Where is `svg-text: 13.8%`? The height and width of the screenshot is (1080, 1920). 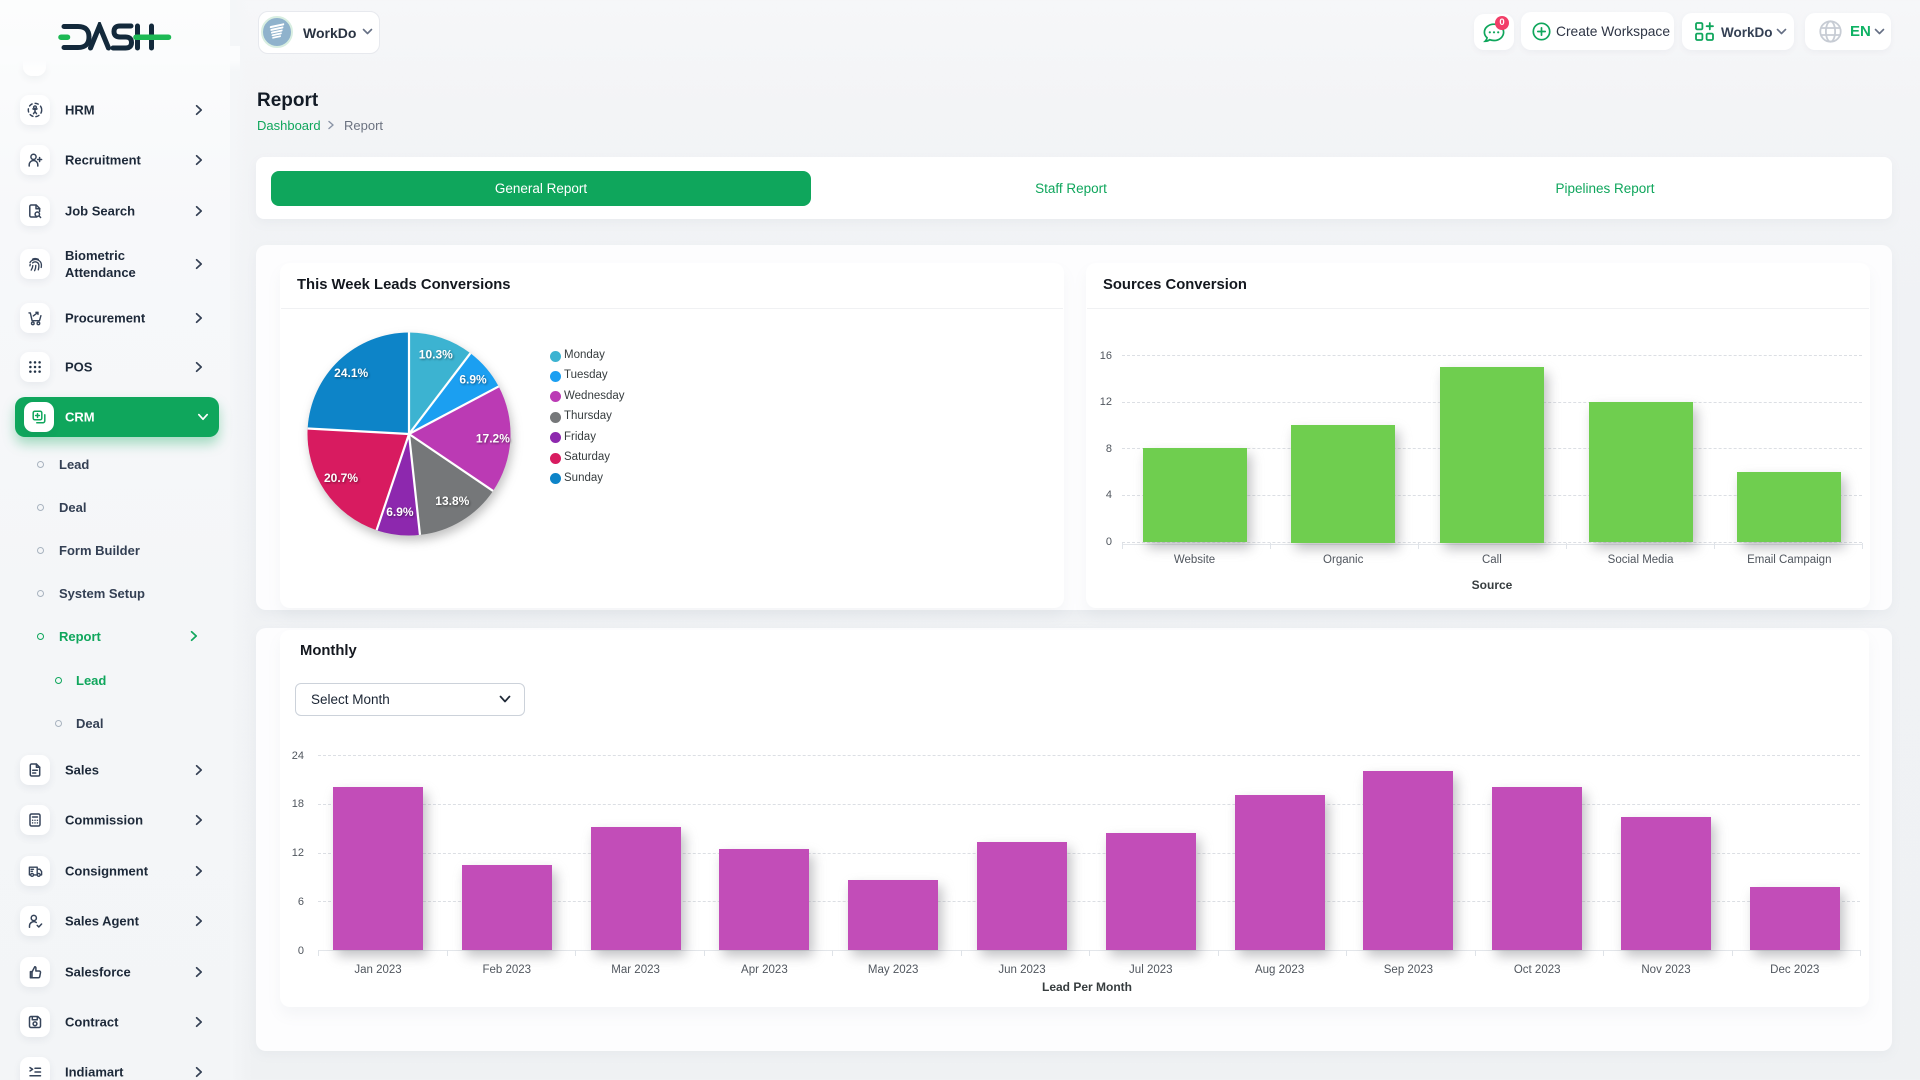 svg-text: 13.8% is located at coordinates (452, 501).